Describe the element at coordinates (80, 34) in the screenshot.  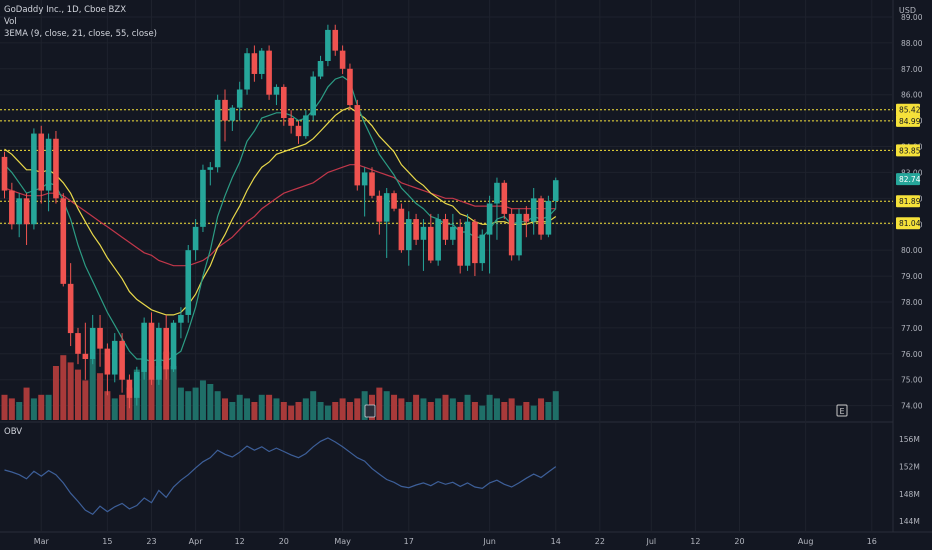
I see `ema-label: 3EMA (9, close, 21, close, 55, close)` at that location.